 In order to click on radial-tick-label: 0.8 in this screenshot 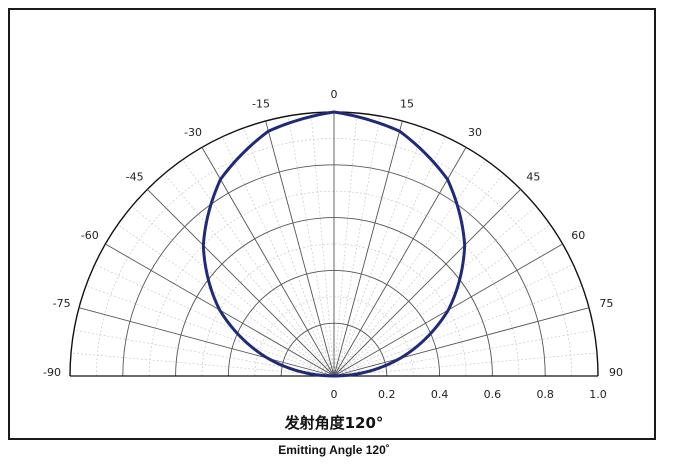, I will do `click(545, 394)`.